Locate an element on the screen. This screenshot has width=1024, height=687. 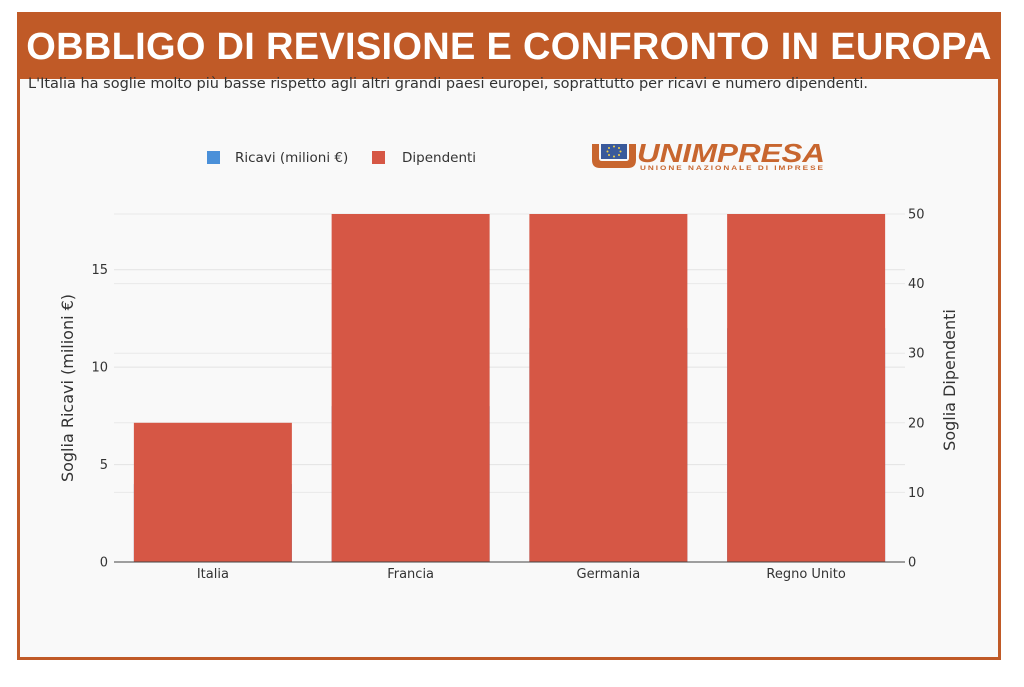
right-axis-title: Soglia Dipendenti is located at coordinates (949, 380).